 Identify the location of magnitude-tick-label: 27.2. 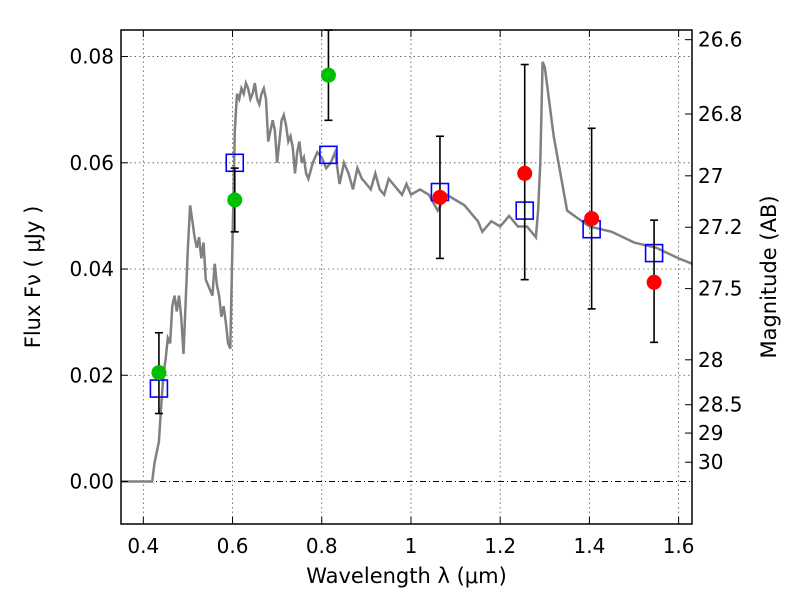
(720, 227).